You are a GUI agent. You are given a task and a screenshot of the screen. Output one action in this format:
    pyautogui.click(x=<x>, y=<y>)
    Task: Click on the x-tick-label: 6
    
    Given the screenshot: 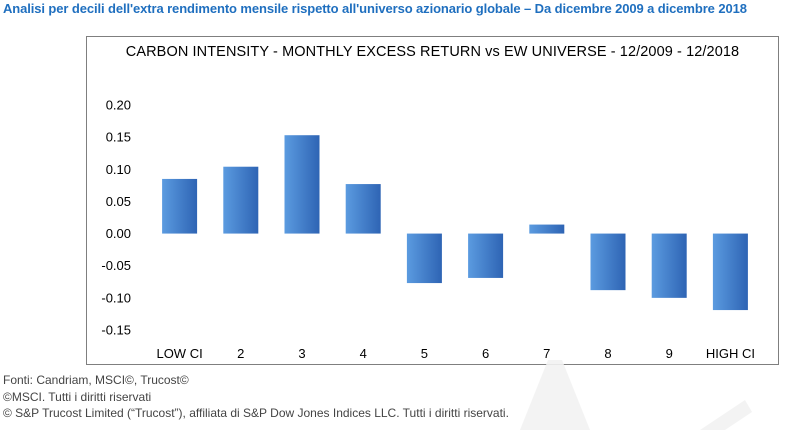 What is the action you would take?
    pyautogui.click(x=485, y=353)
    